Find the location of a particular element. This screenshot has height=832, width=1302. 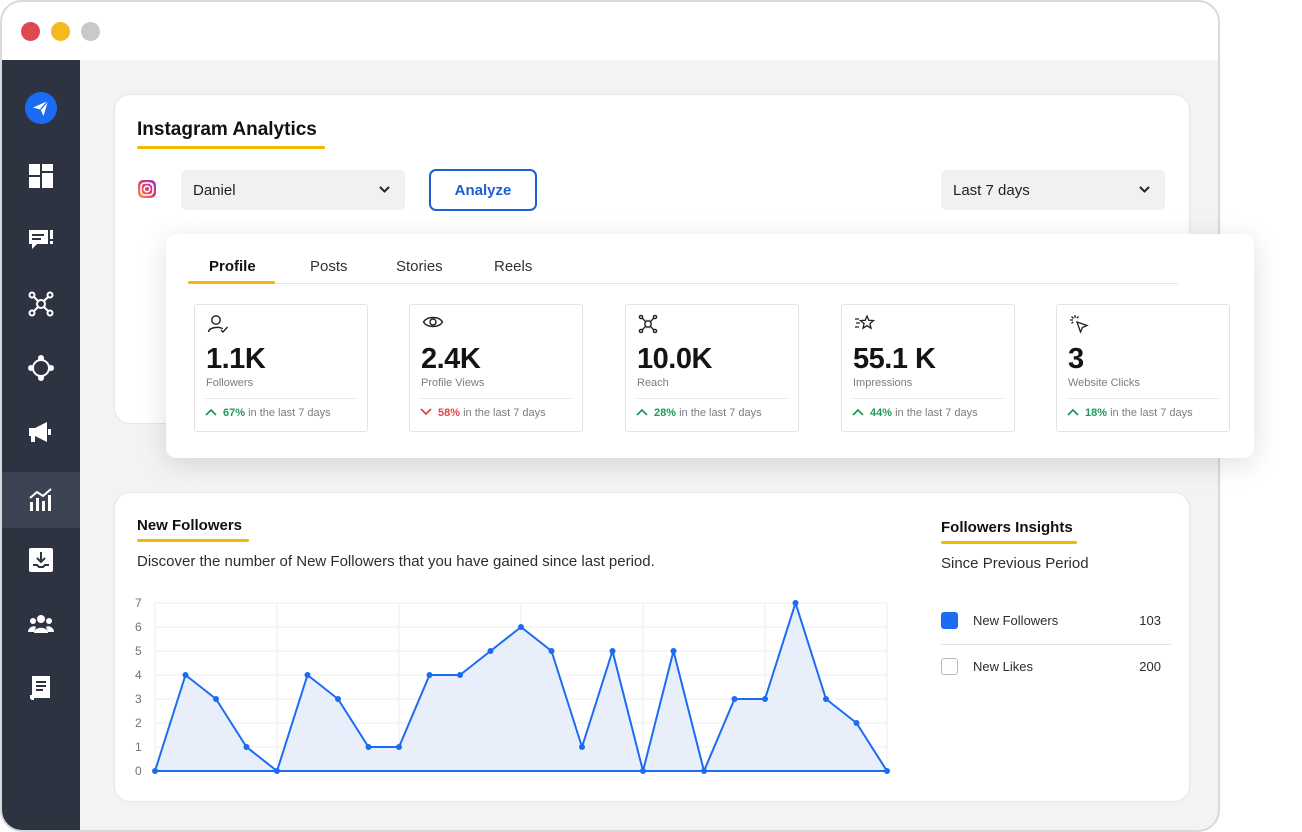

minimize-window-button is located at coordinates (60, 31).